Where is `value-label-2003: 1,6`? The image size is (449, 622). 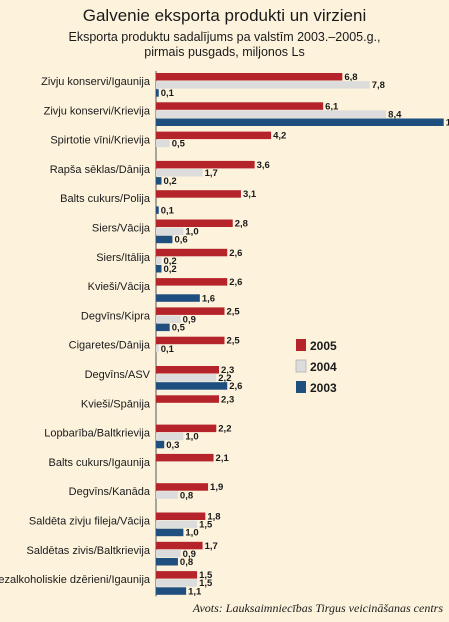
value-label-2003: 1,6 is located at coordinates (208, 298).